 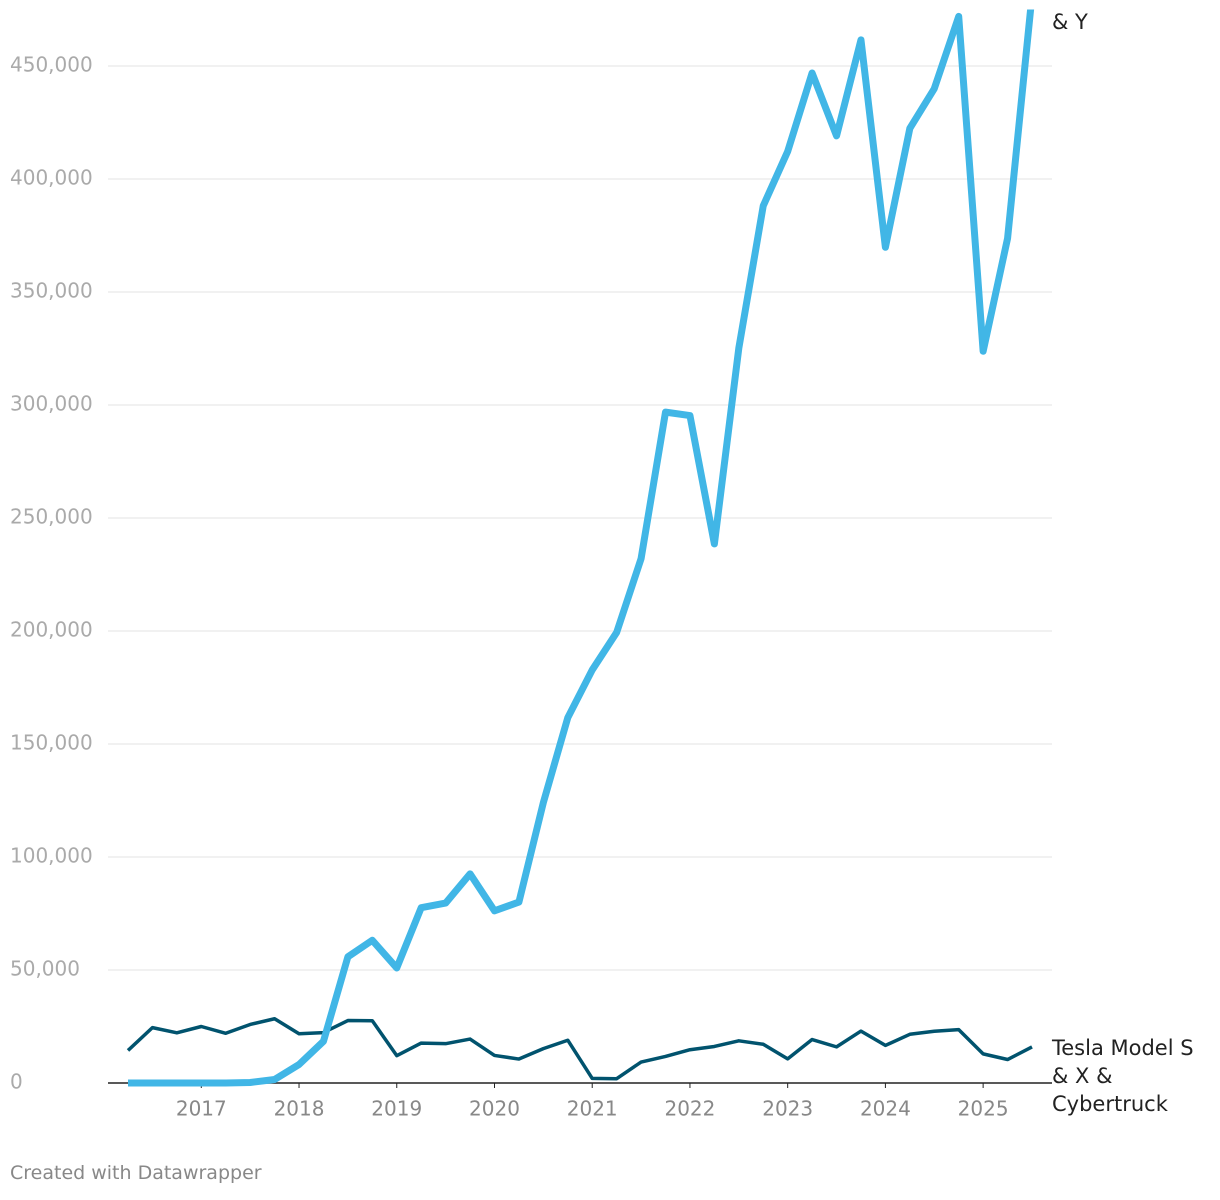 I want to click on x-tick-label: 2023, so click(x=787, y=1109).